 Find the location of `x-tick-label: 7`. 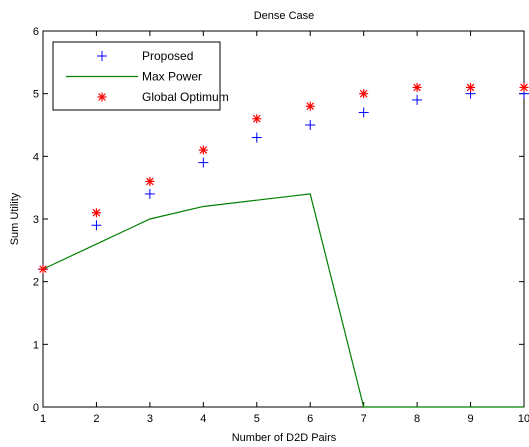

x-tick-label: 7 is located at coordinates (364, 419).